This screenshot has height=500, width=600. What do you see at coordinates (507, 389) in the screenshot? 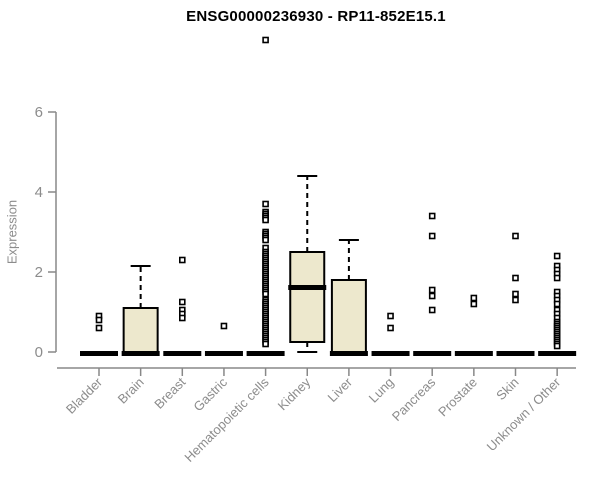
I see `x-tick-label: Skin` at bounding box center [507, 389].